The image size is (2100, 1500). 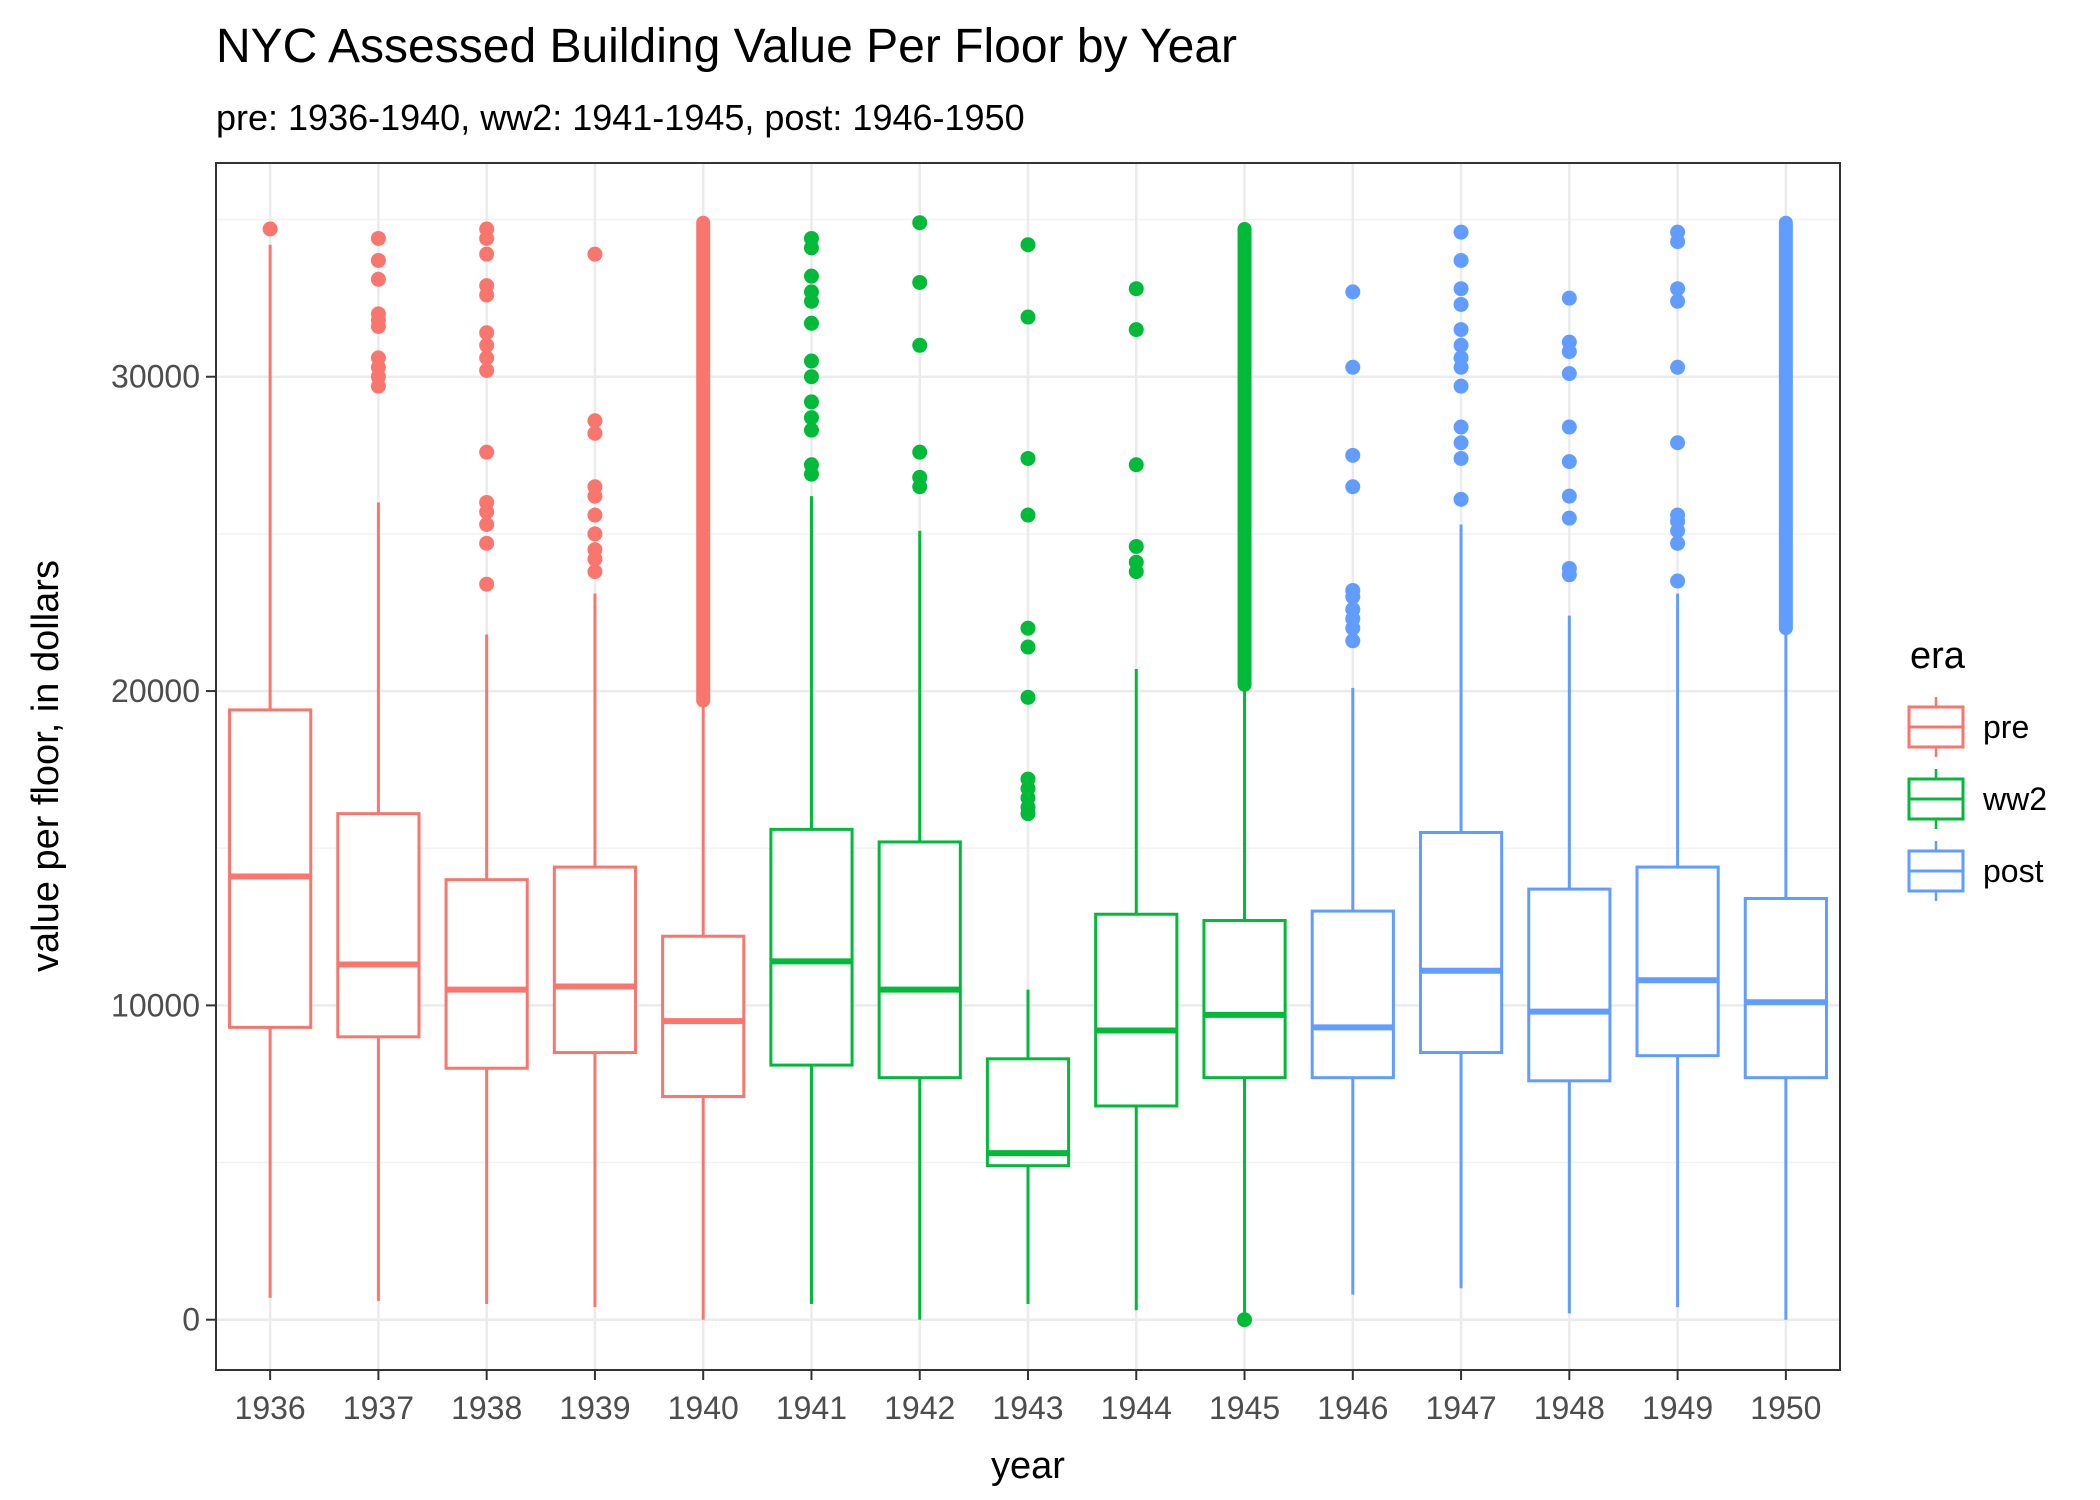 What do you see at coordinates (1569, 802) in the screenshot?
I see `boxplot-1948` at bounding box center [1569, 802].